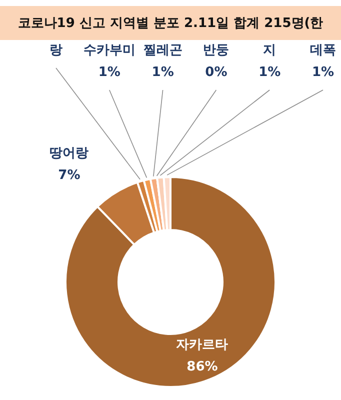  Describe the element at coordinates (69, 176) in the screenshot. I see `data-label: 7%` at that location.